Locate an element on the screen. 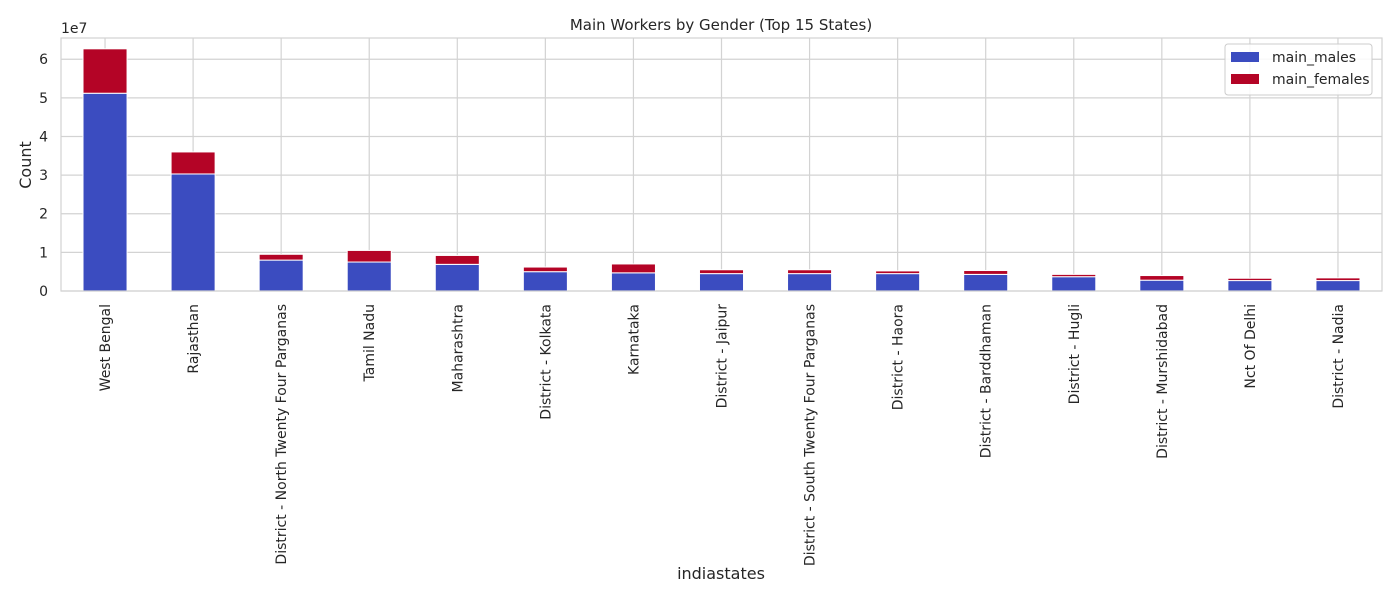  x-tick-label: District - Jaipur is located at coordinates (723, 356).